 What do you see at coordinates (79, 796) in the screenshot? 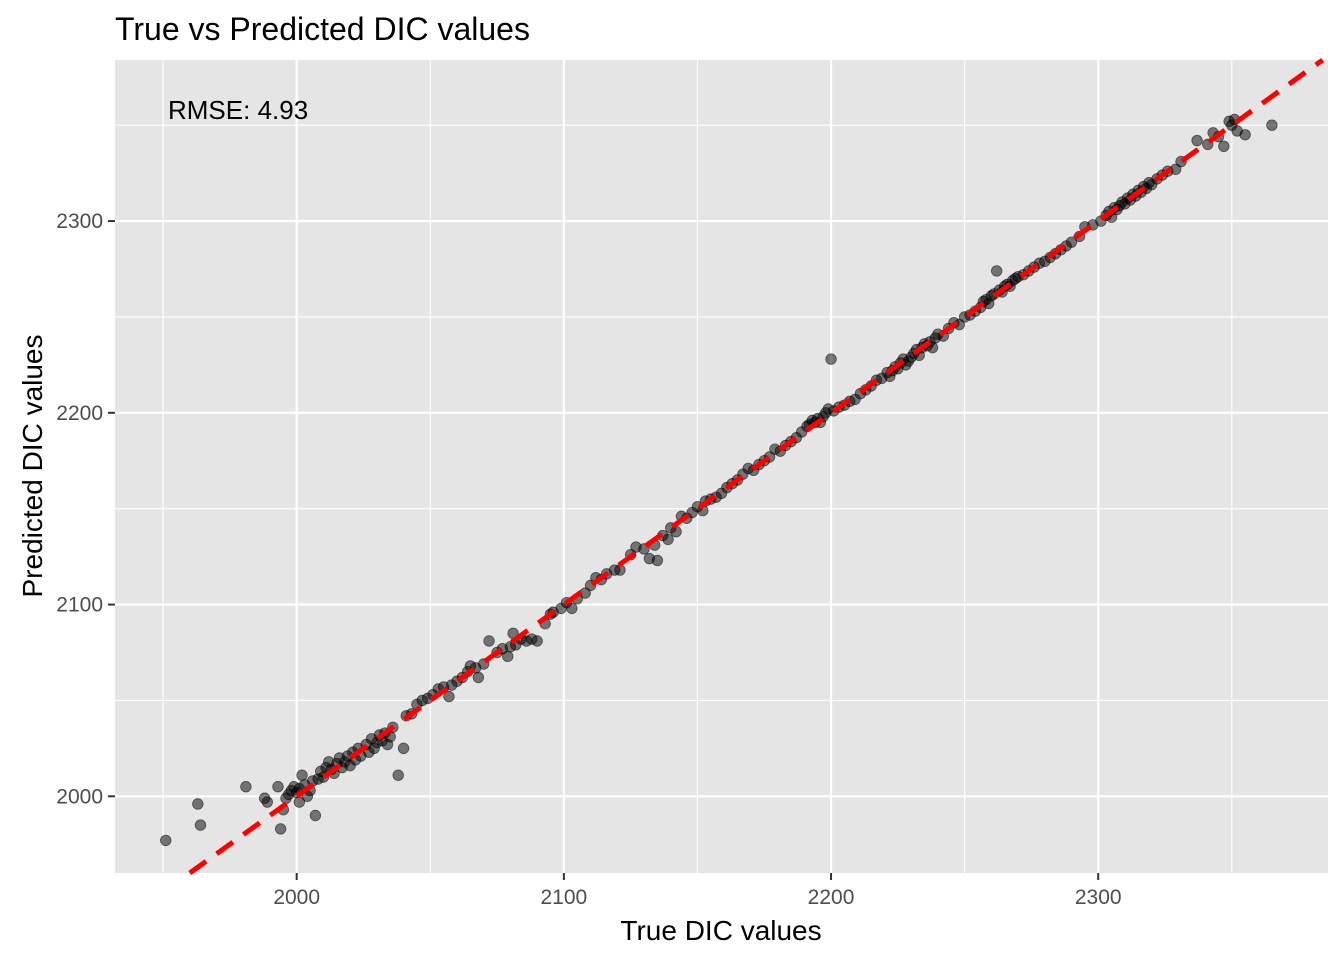
I see `y-tick-label: 2000` at bounding box center [79, 796].